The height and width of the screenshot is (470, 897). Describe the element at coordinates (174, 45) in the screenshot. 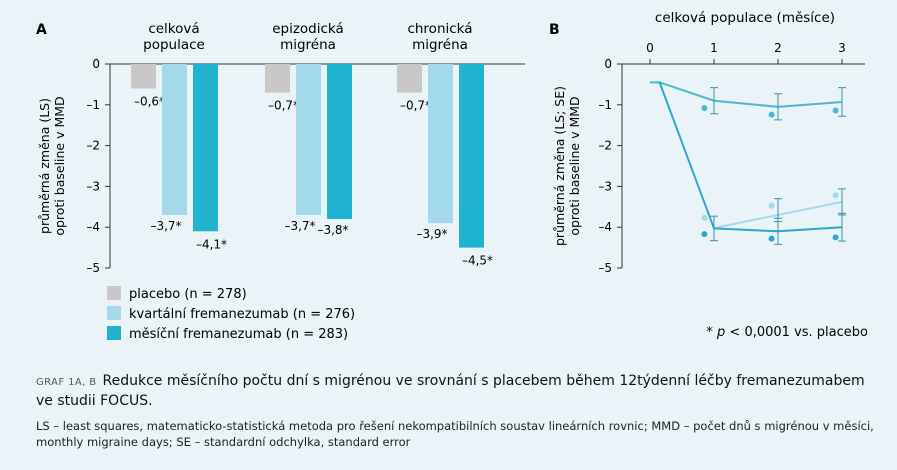

I see `panel-a-group-label-line: populace` at that location.